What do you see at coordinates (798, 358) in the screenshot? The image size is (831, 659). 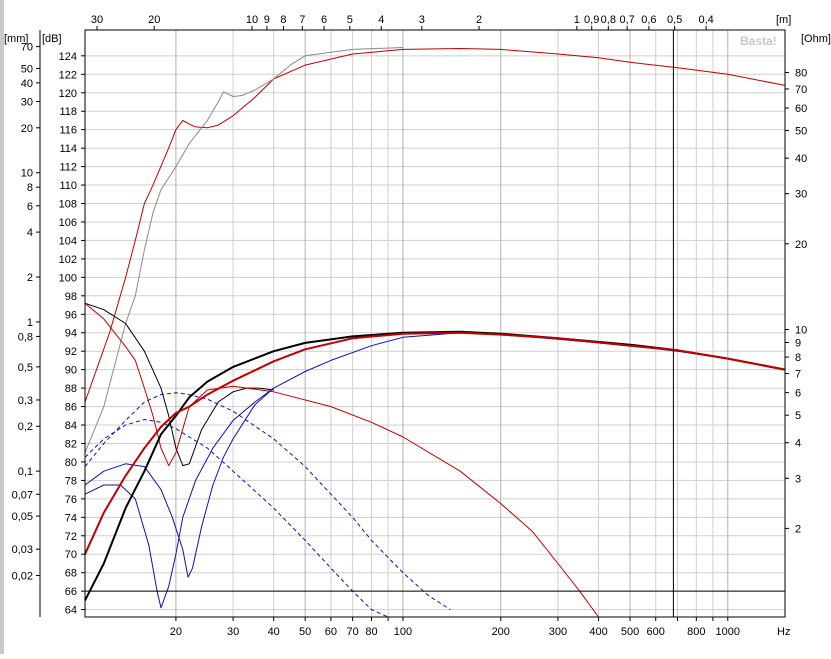 I see `ohm-tick-label: 8` at bounding box center [798, 358].